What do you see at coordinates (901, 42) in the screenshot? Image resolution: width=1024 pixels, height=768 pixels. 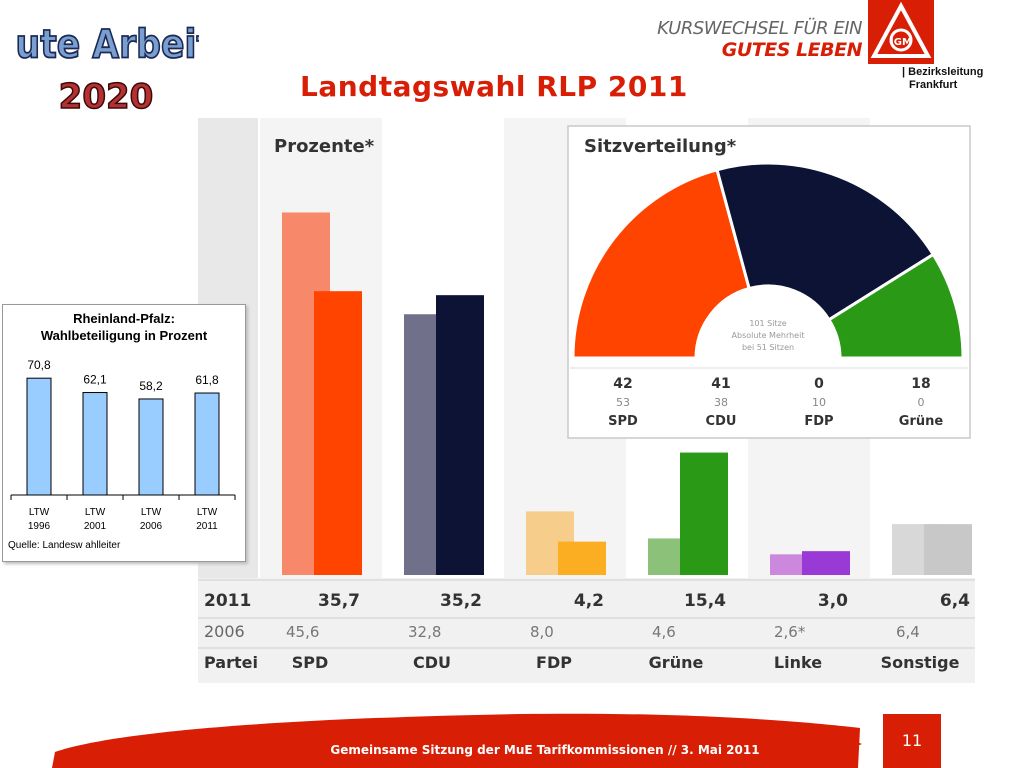 I see `ig-logo-letters: IGM` at bounding box center [901, 42].